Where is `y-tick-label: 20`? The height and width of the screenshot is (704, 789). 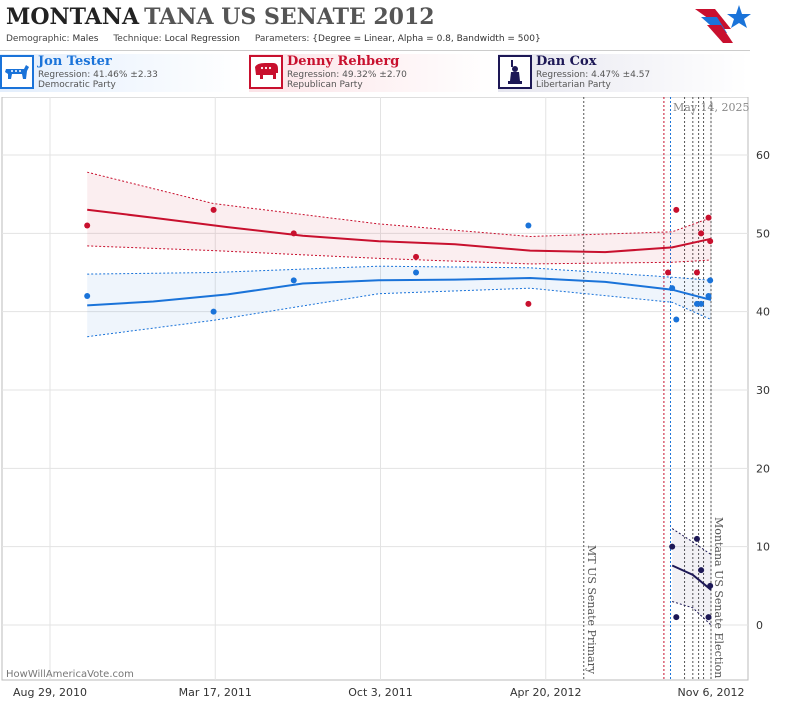 y-tick-label: 20 is located at coordinates (763, 468).